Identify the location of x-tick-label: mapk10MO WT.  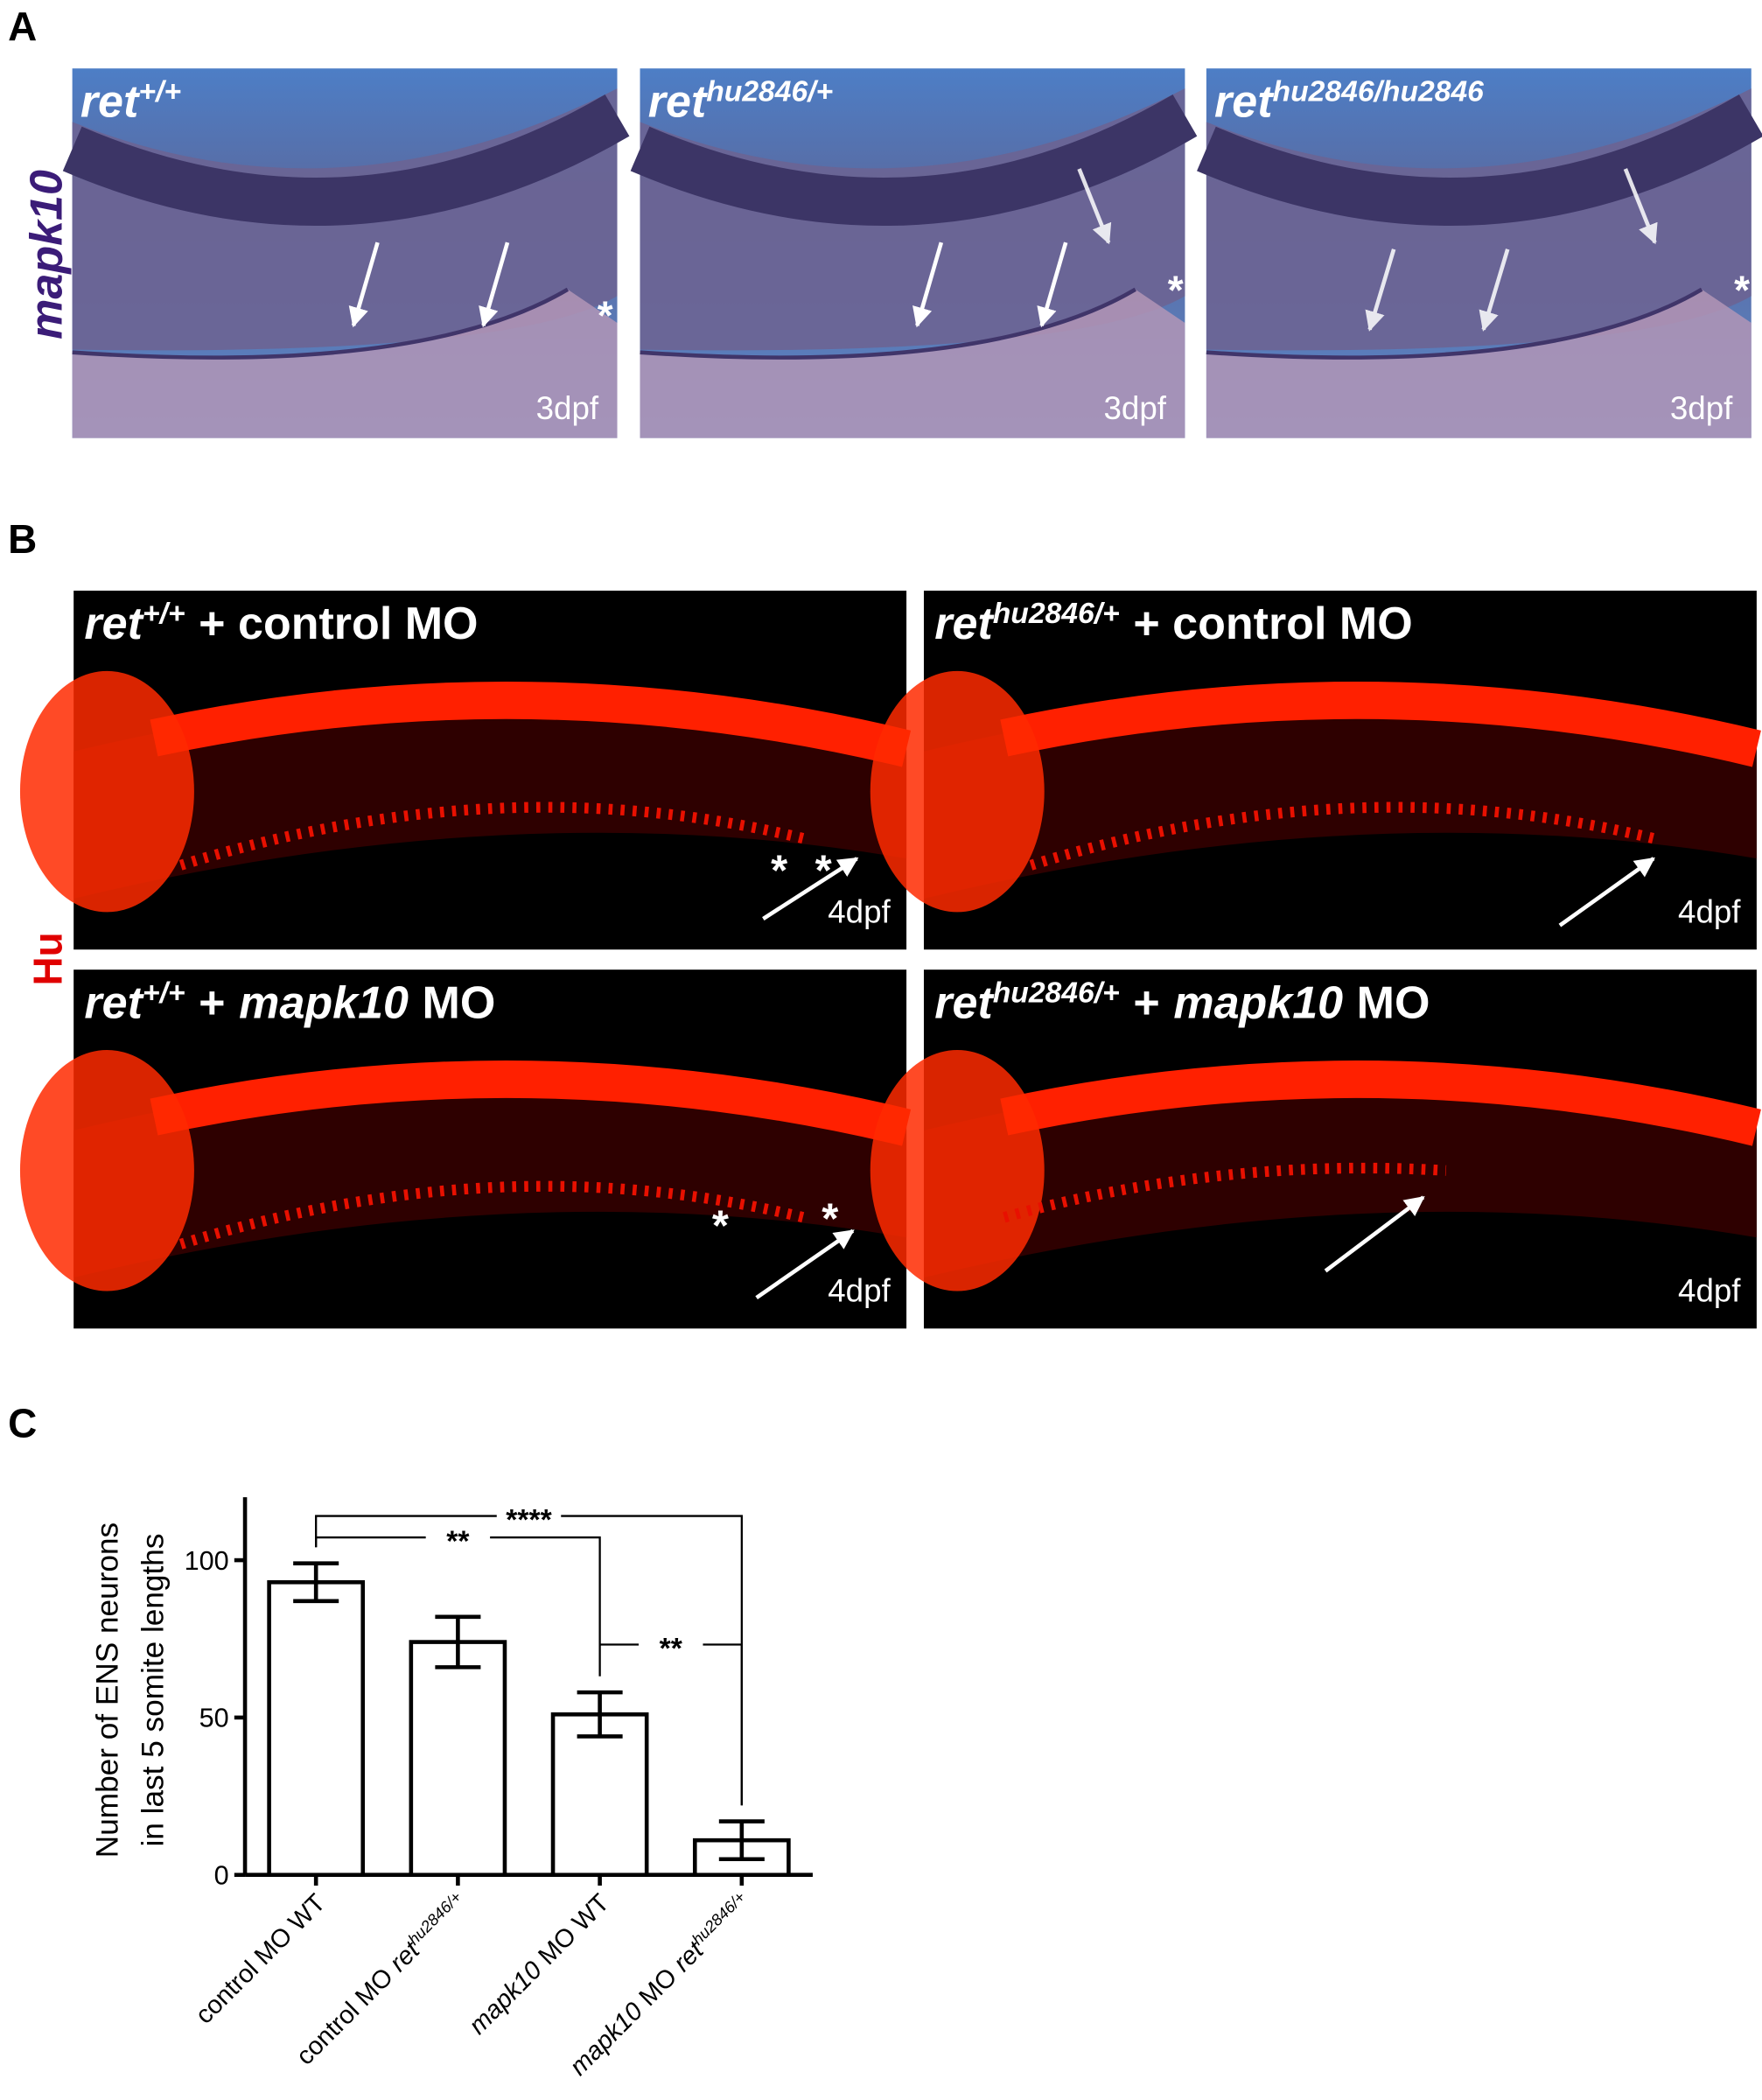
(539, 1964).